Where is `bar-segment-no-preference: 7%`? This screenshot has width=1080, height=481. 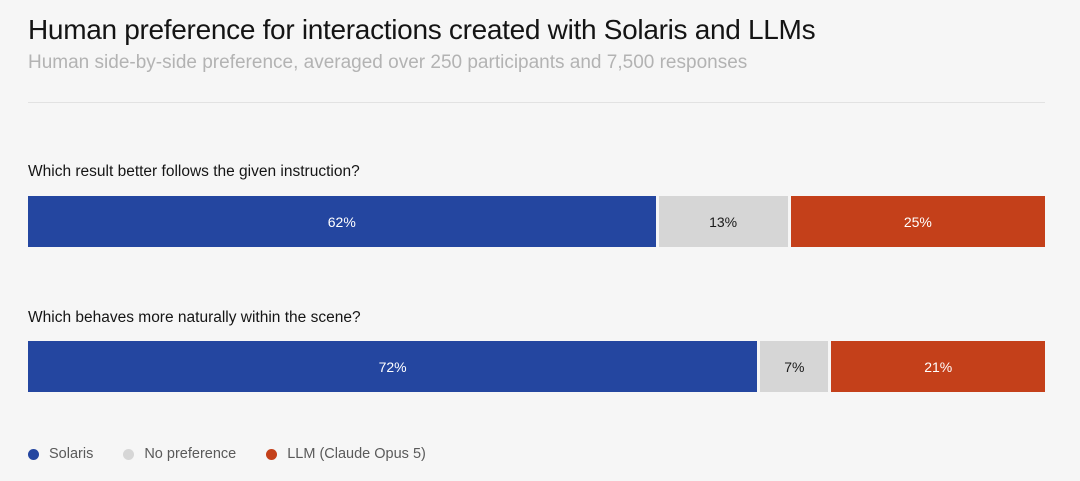 bar-segment-no-preference: 7% is located at coordinates (794, 366).